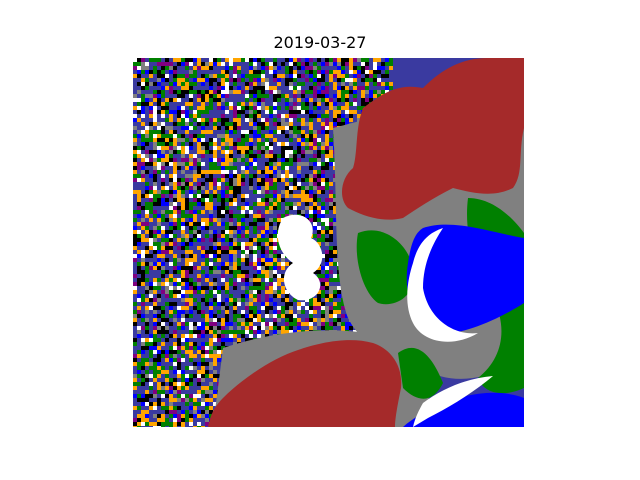 The height and width of the screenshot is (480, 640). I want to click on urban-area-south, so click(305, 383).